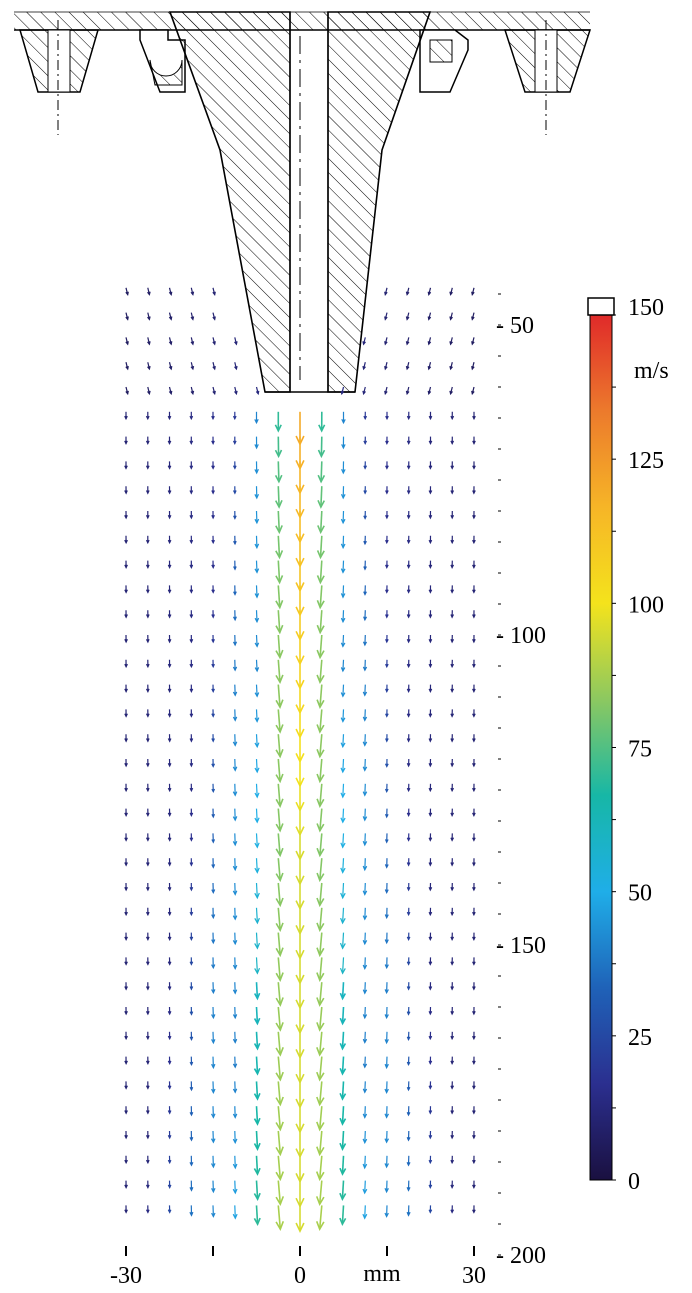 The image size is (692, 1293). I want to click on y-tick-label: - 150, so click(521, 946).